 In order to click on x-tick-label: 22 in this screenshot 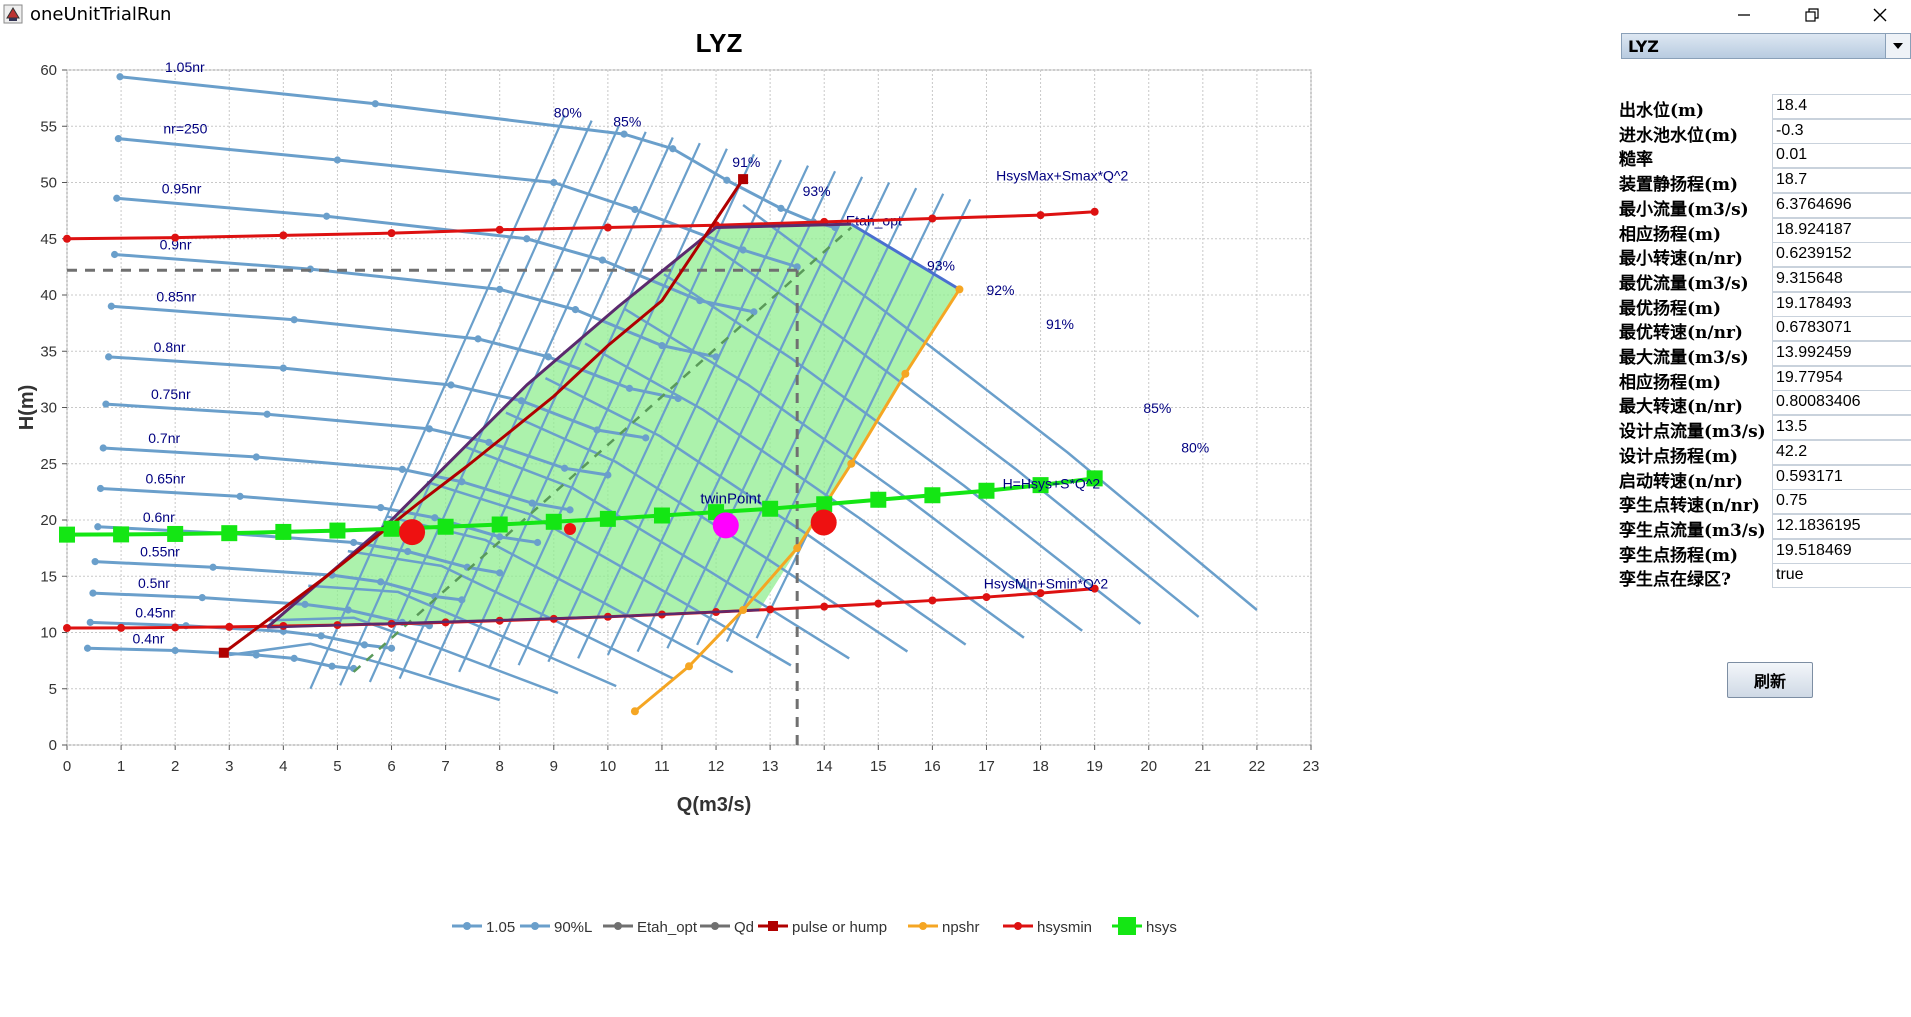, I will do `click(1257, 766)`.